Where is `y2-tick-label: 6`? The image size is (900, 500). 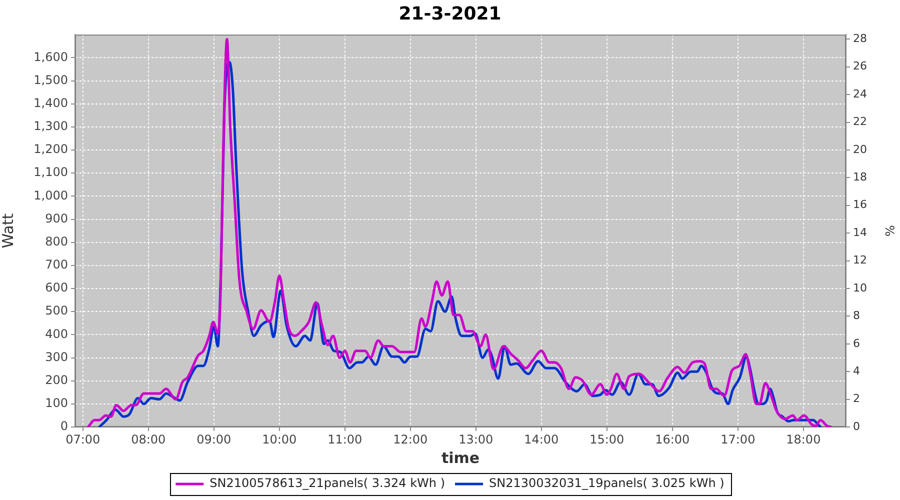 y2-tick-label: 6 is located at coordinates (856, 343).